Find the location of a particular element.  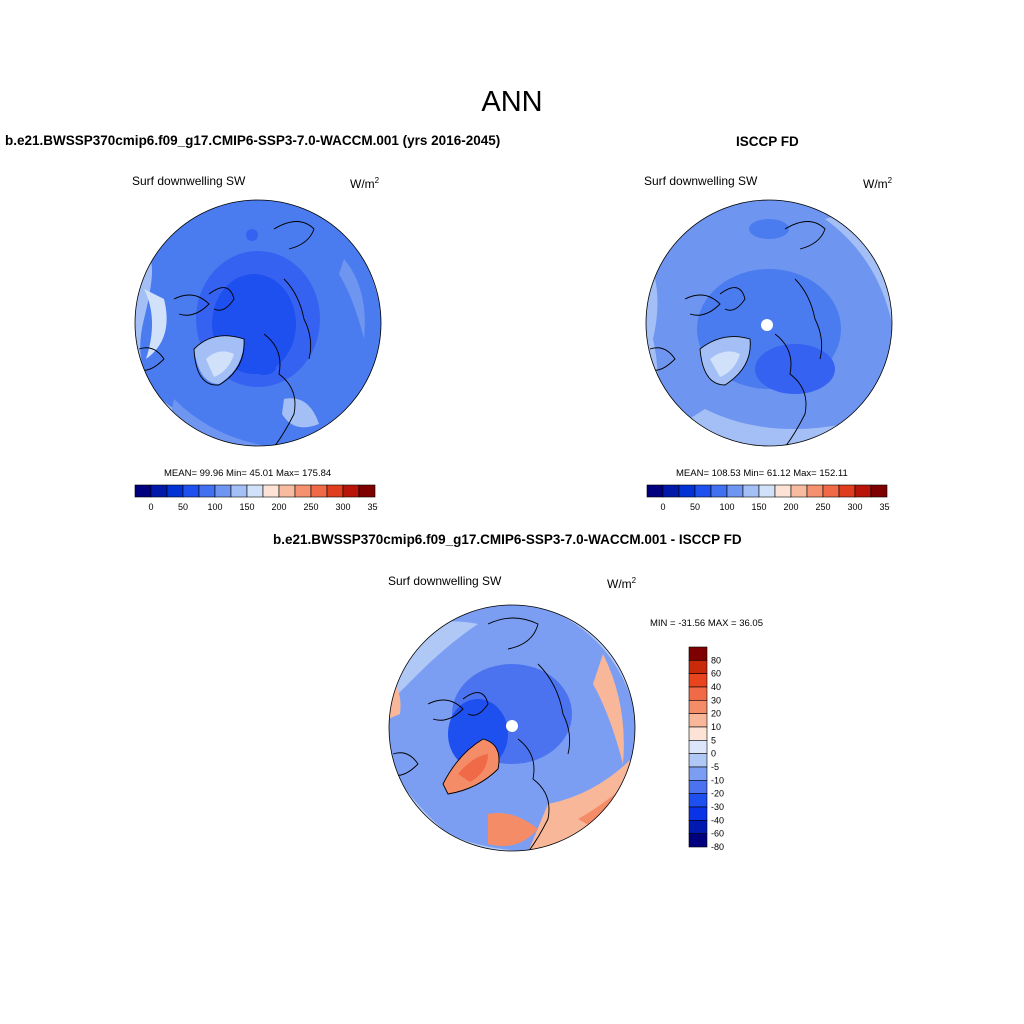

colorbar-model-tick-label: 200 is located at coordinates (278, 507).